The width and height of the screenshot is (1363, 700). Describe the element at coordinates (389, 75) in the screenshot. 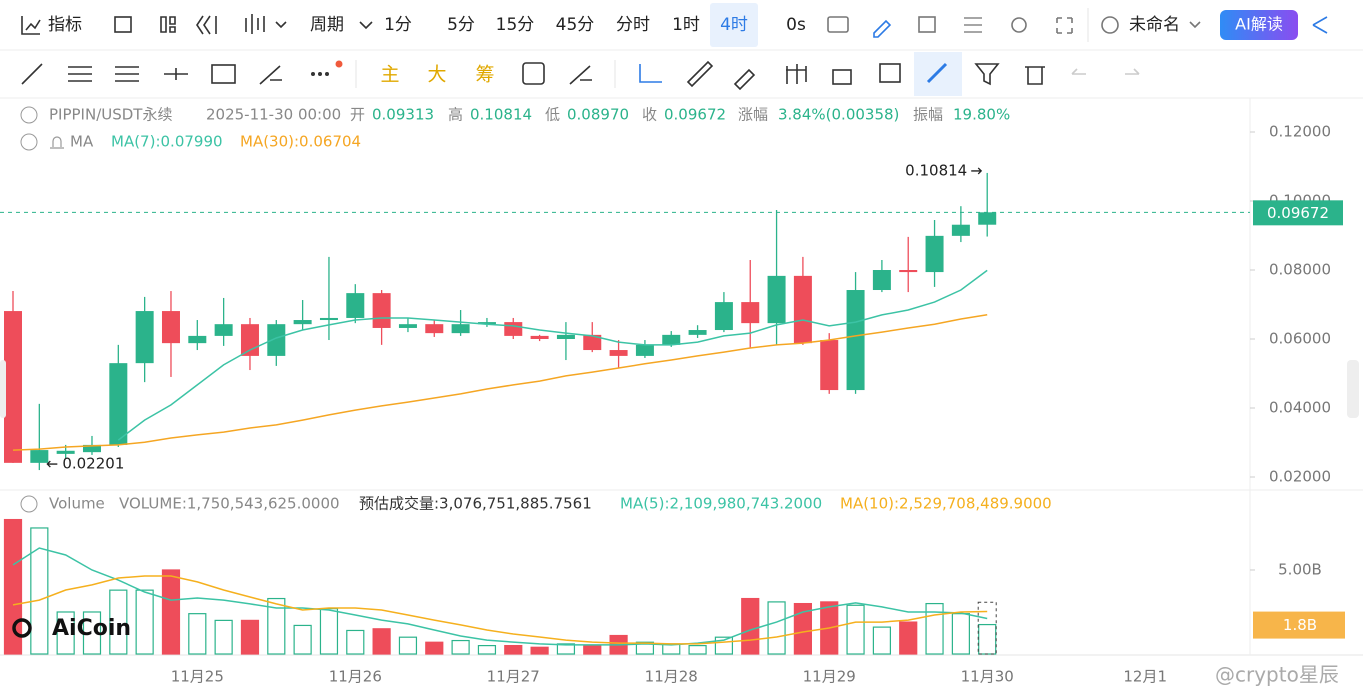

I see `main-chip: 主` at that location.